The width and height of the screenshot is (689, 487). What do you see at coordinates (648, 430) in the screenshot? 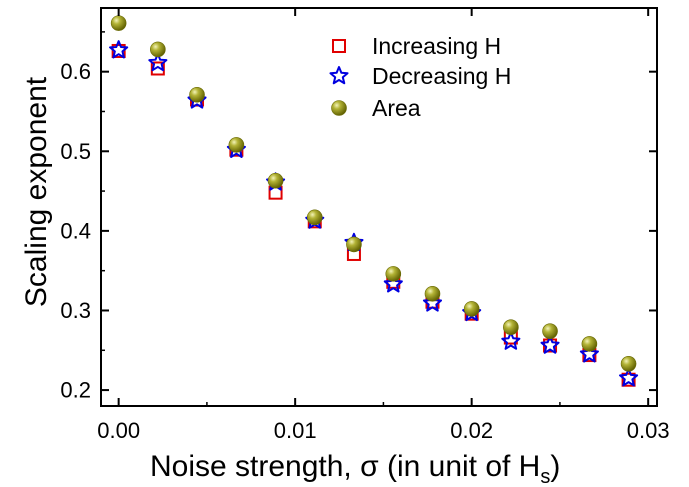
I see `x-tick-label: 0.03` at bounding box center [648, 430].